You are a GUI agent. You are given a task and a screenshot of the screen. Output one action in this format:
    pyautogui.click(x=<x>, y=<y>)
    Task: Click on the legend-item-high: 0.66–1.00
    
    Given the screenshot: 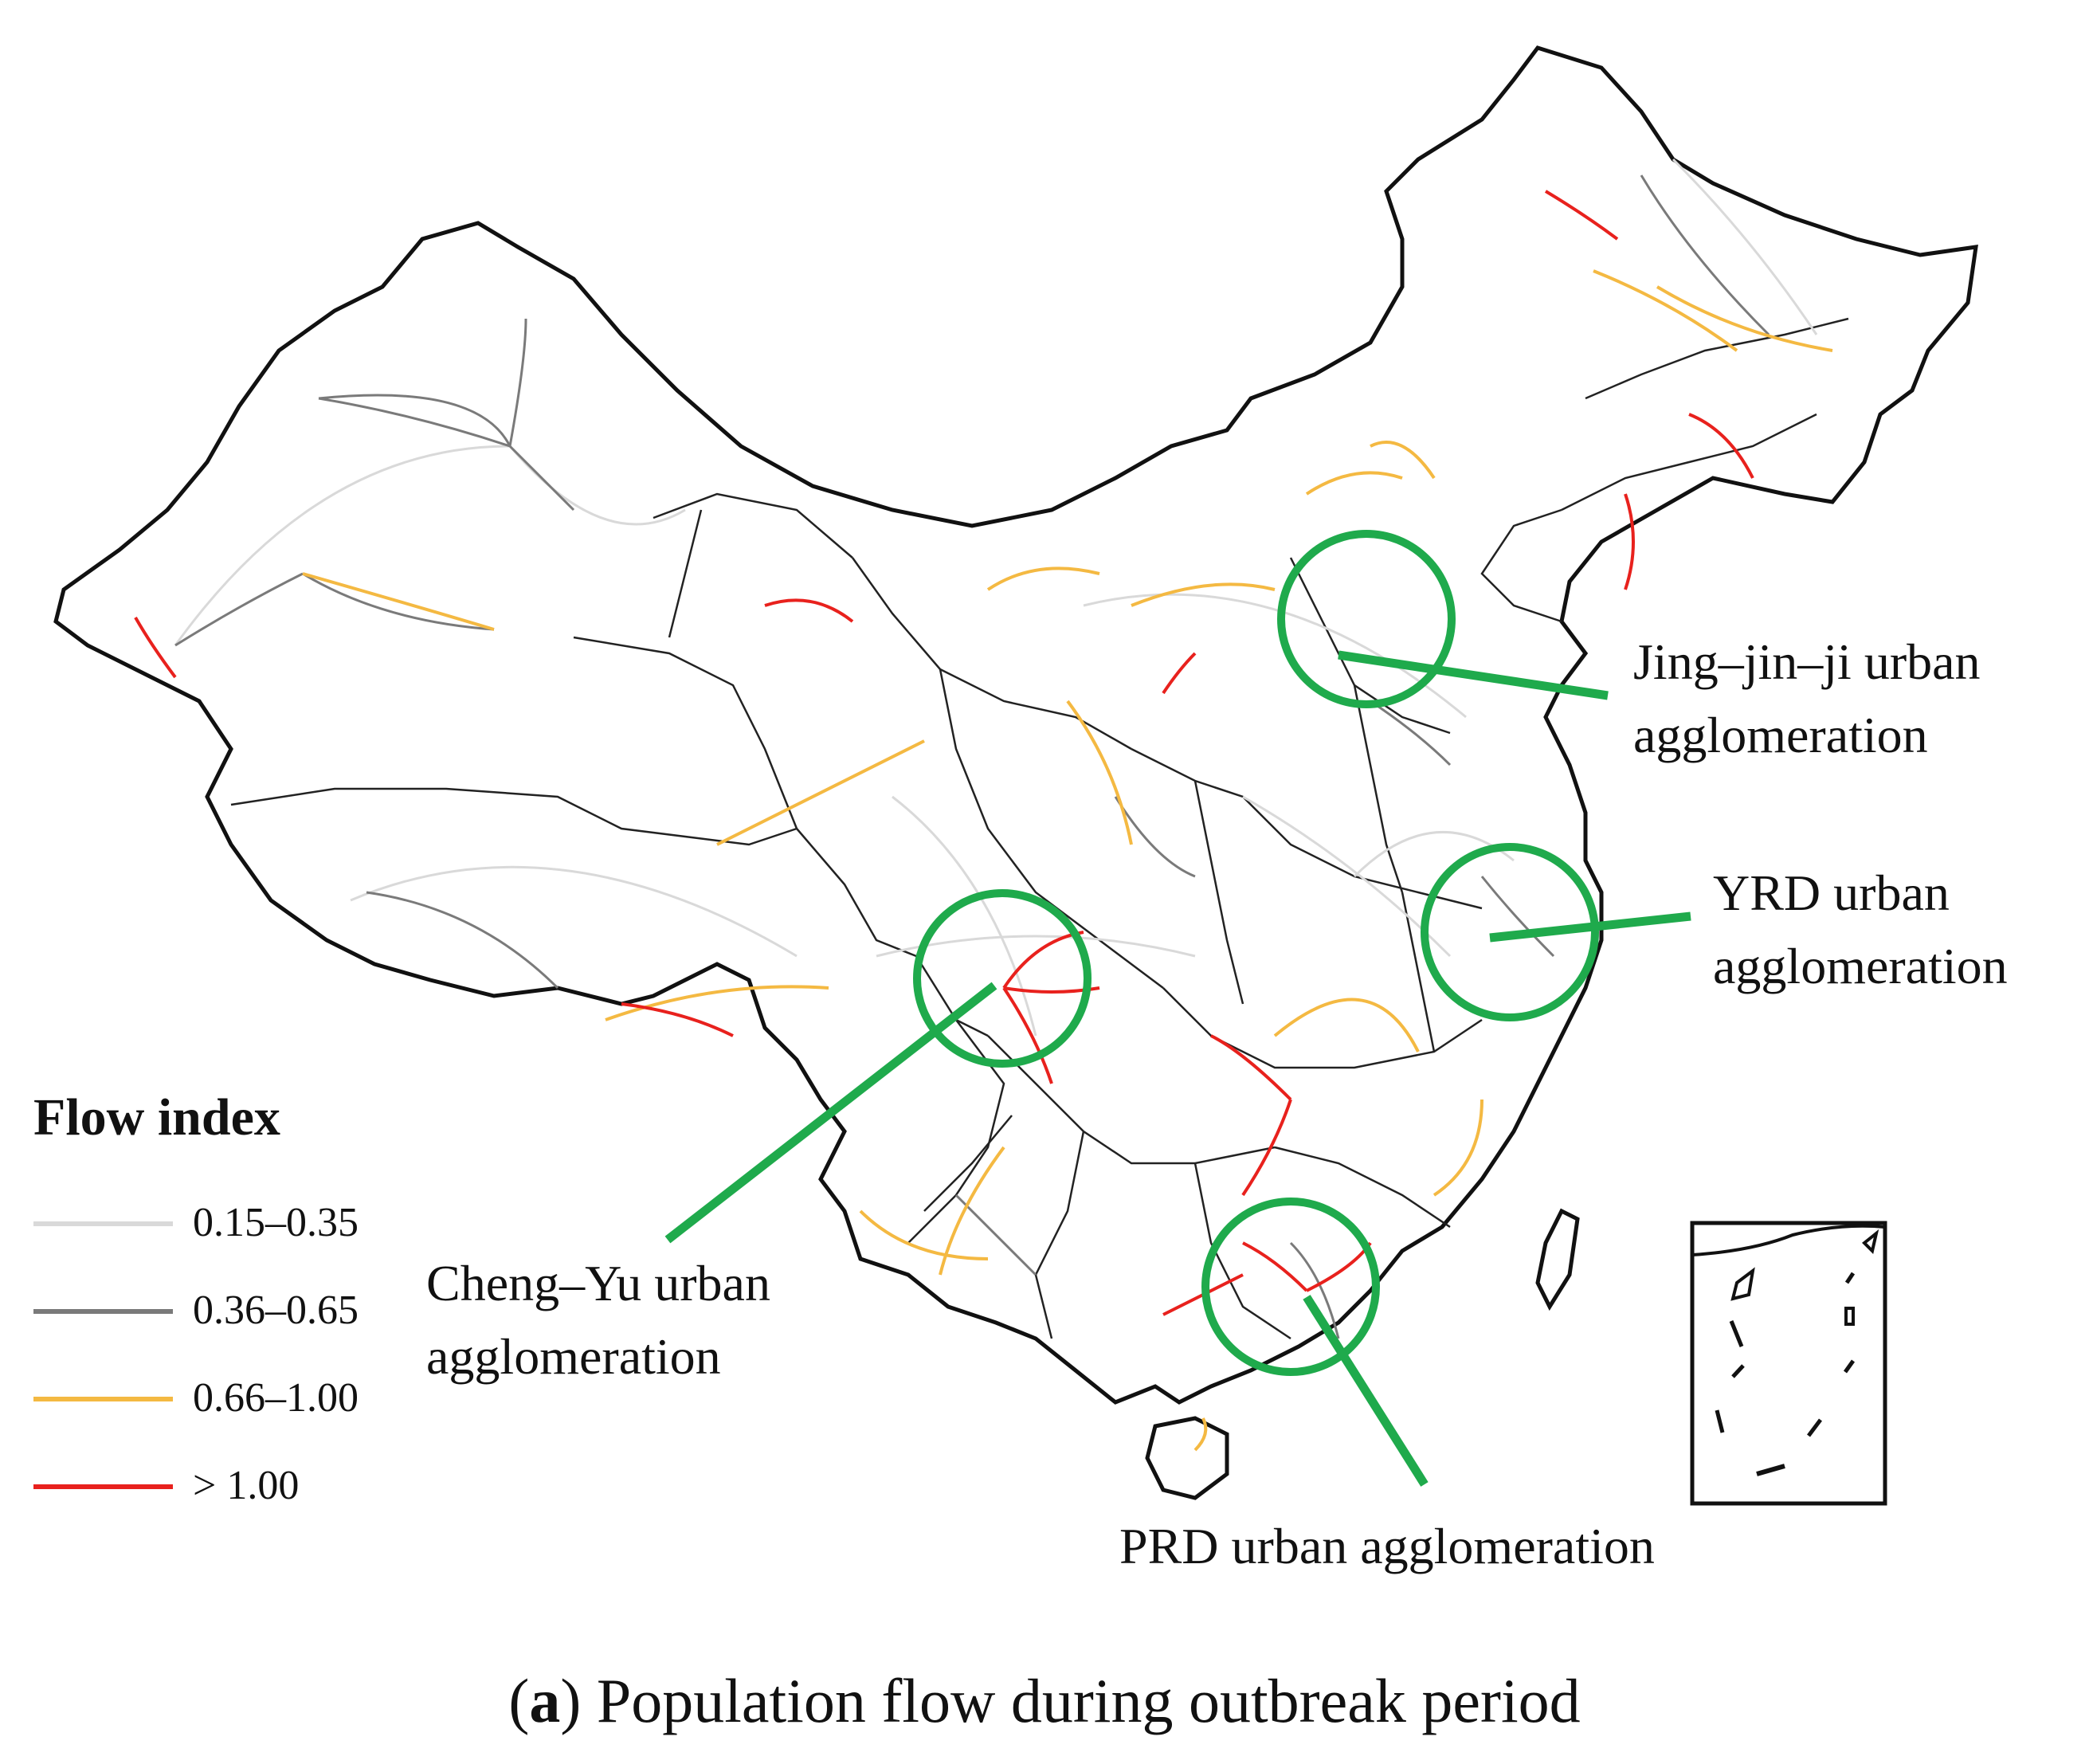 What is the action you would take?
    pyautogui.click(x=221, y=1398)
    